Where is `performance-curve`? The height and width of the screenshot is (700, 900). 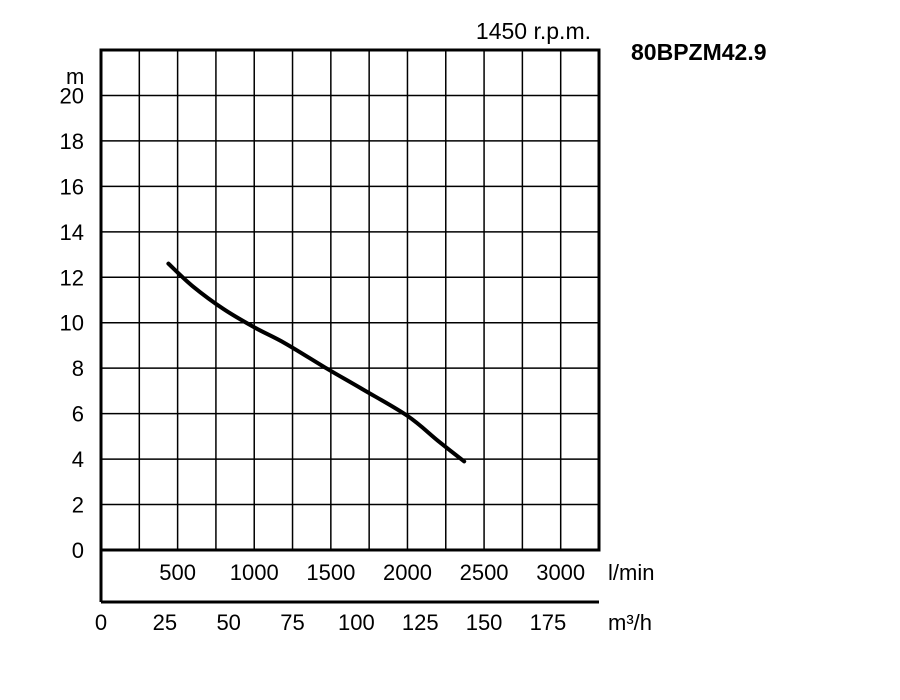
performance-curve is located at coordinates (316, 362).